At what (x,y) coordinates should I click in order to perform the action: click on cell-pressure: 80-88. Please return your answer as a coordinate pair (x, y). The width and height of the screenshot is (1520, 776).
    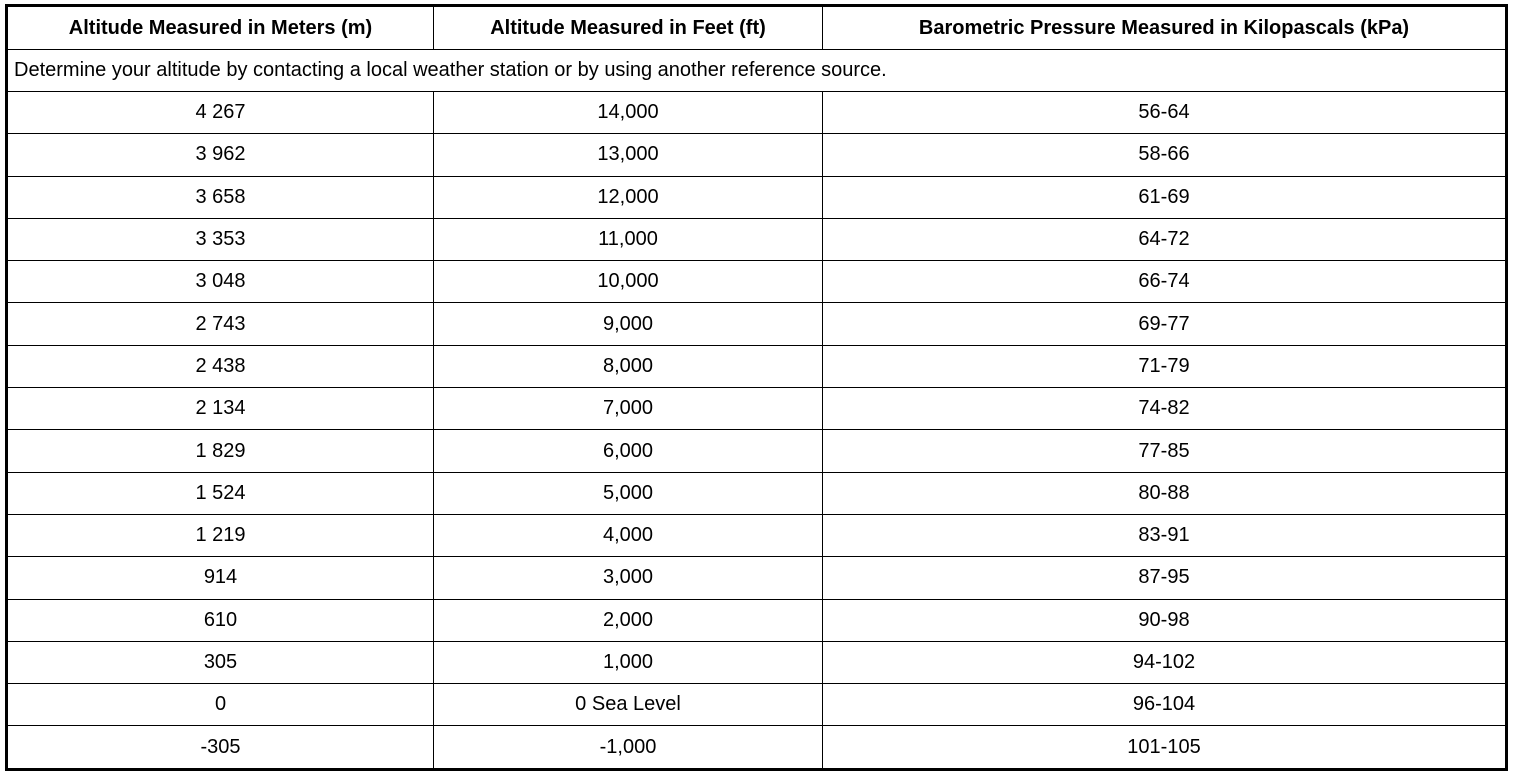
    Looking at the image, I should click on (1164, 493).